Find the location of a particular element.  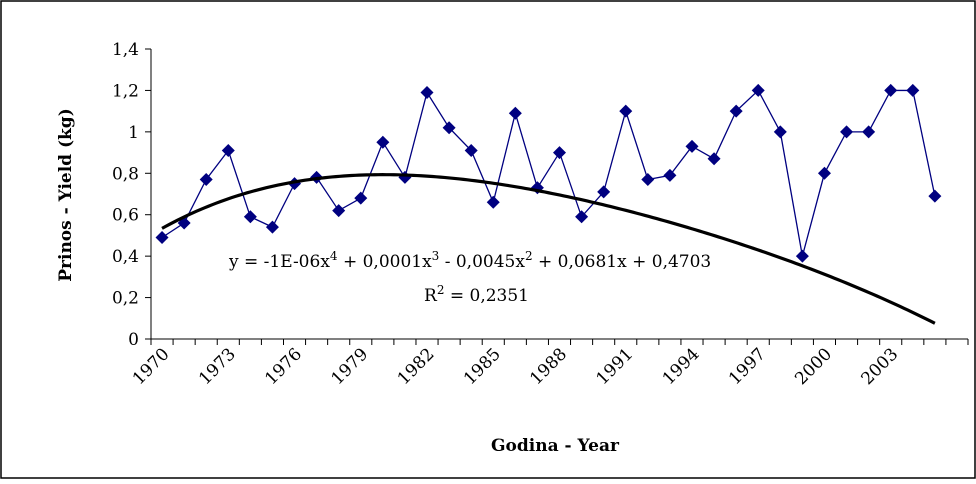

r-squared-label: R2 = 0,2351 is located at coordinates (476, 294).